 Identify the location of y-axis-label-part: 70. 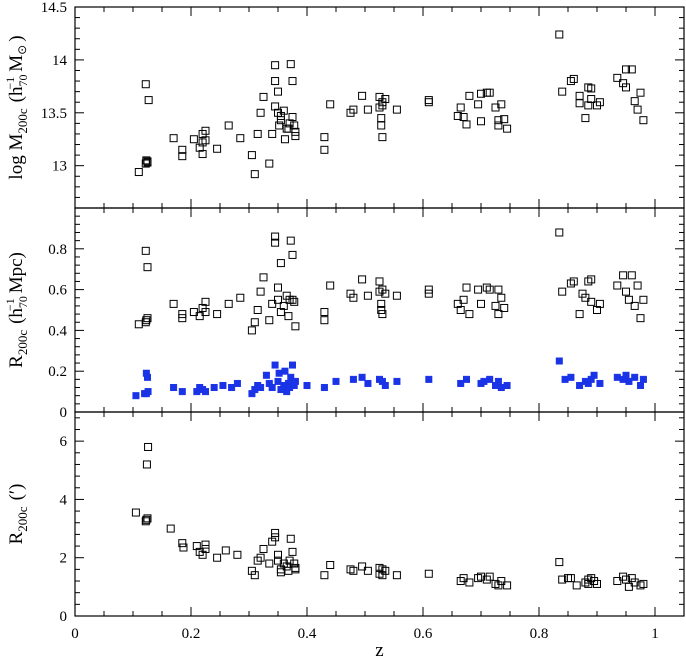
(23, 302).